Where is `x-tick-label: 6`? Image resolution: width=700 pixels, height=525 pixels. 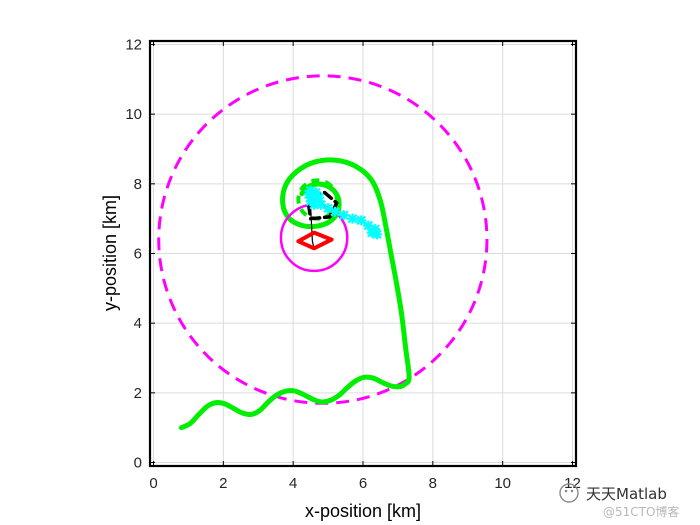
x-tick-label: 6 is located at coordinates (363, 483).